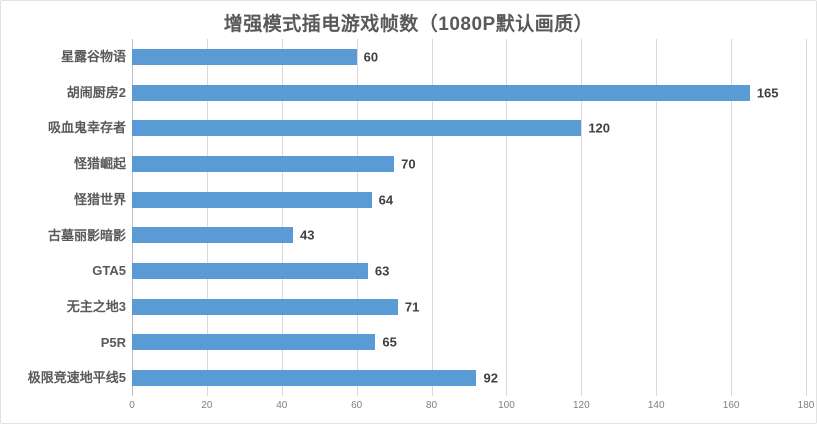  I want to click on x-tick-label: 120, so click(581, 405).